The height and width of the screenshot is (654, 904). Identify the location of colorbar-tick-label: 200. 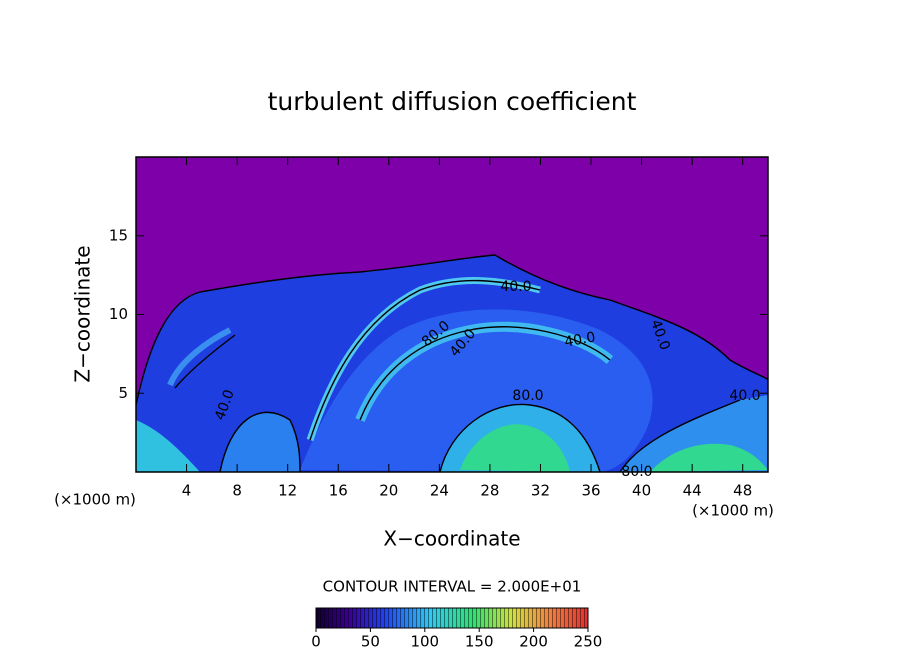
(533, 642).